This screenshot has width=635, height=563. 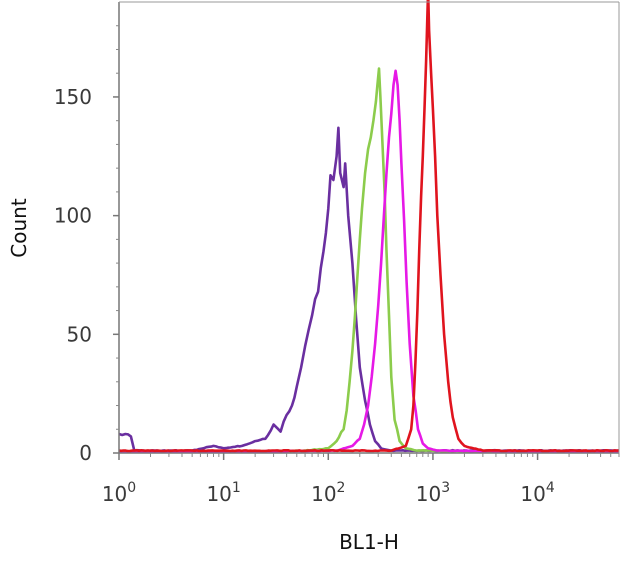 What do you see at coordinates (119, 493) in the screenshot?
I see `x-tick-label: 10⁰` at bounding box center [119, 493].